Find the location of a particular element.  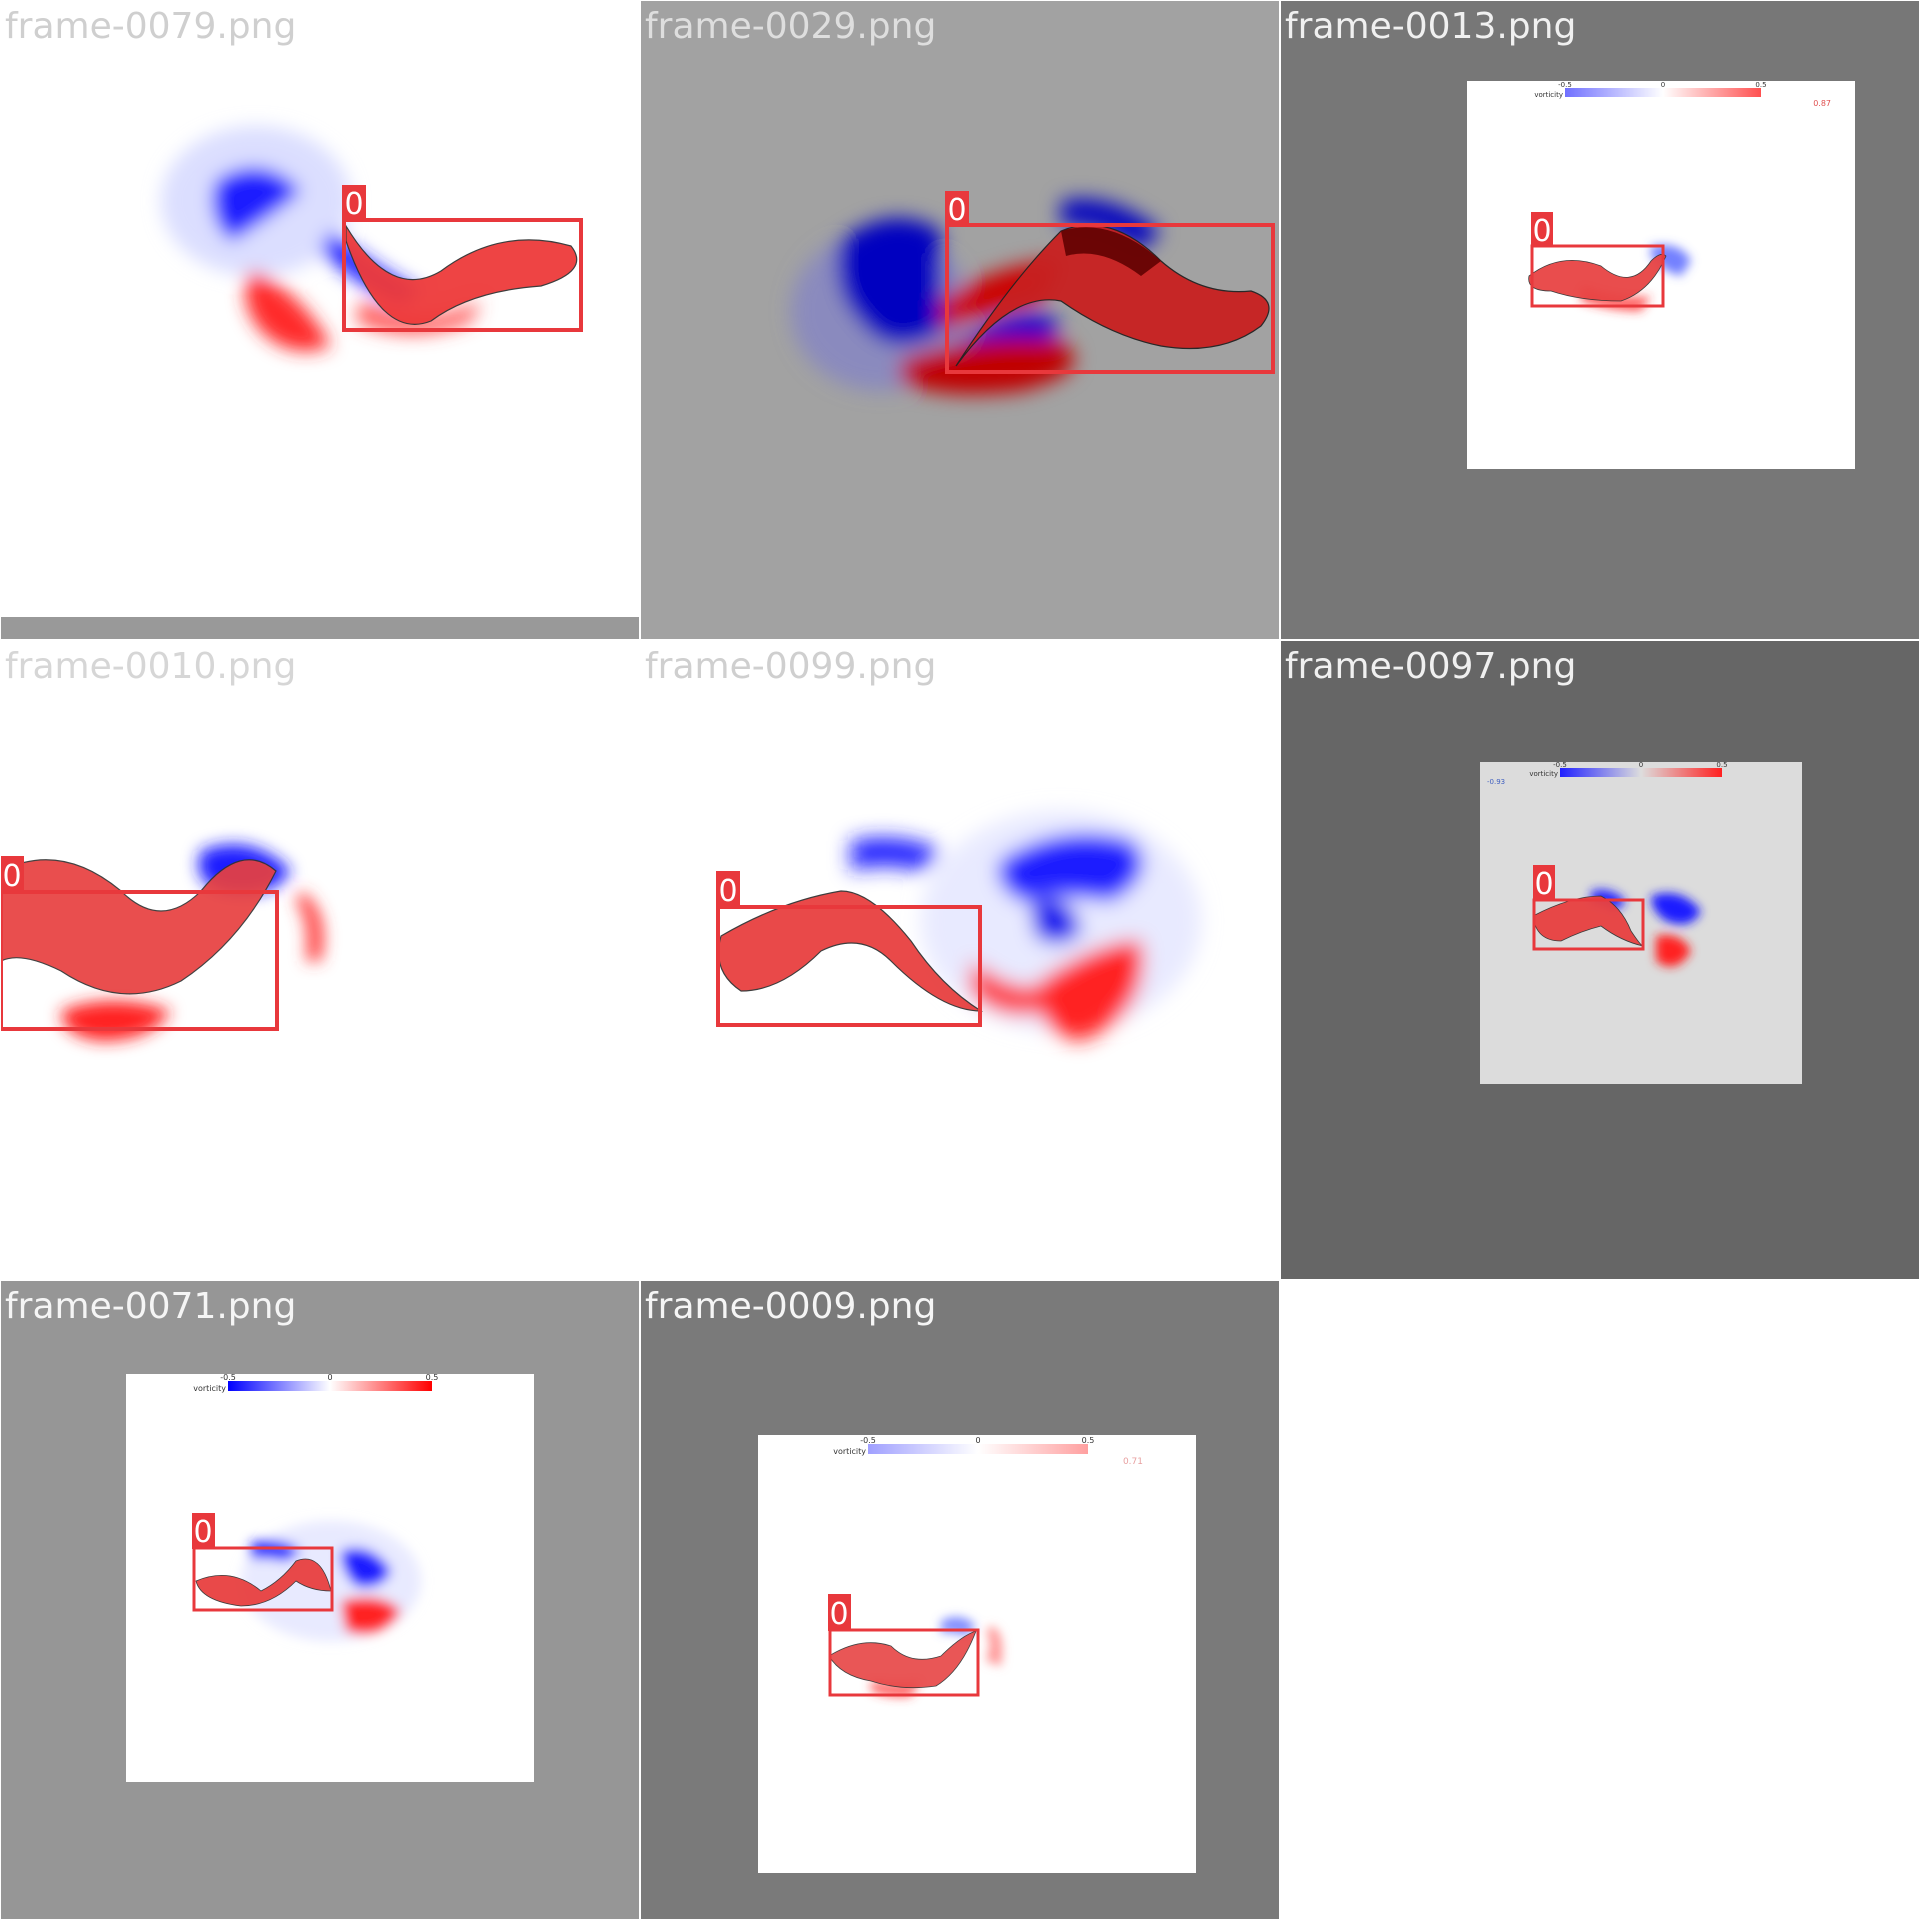

value-readout: -0.93 is located at coordinates (1496, 782).